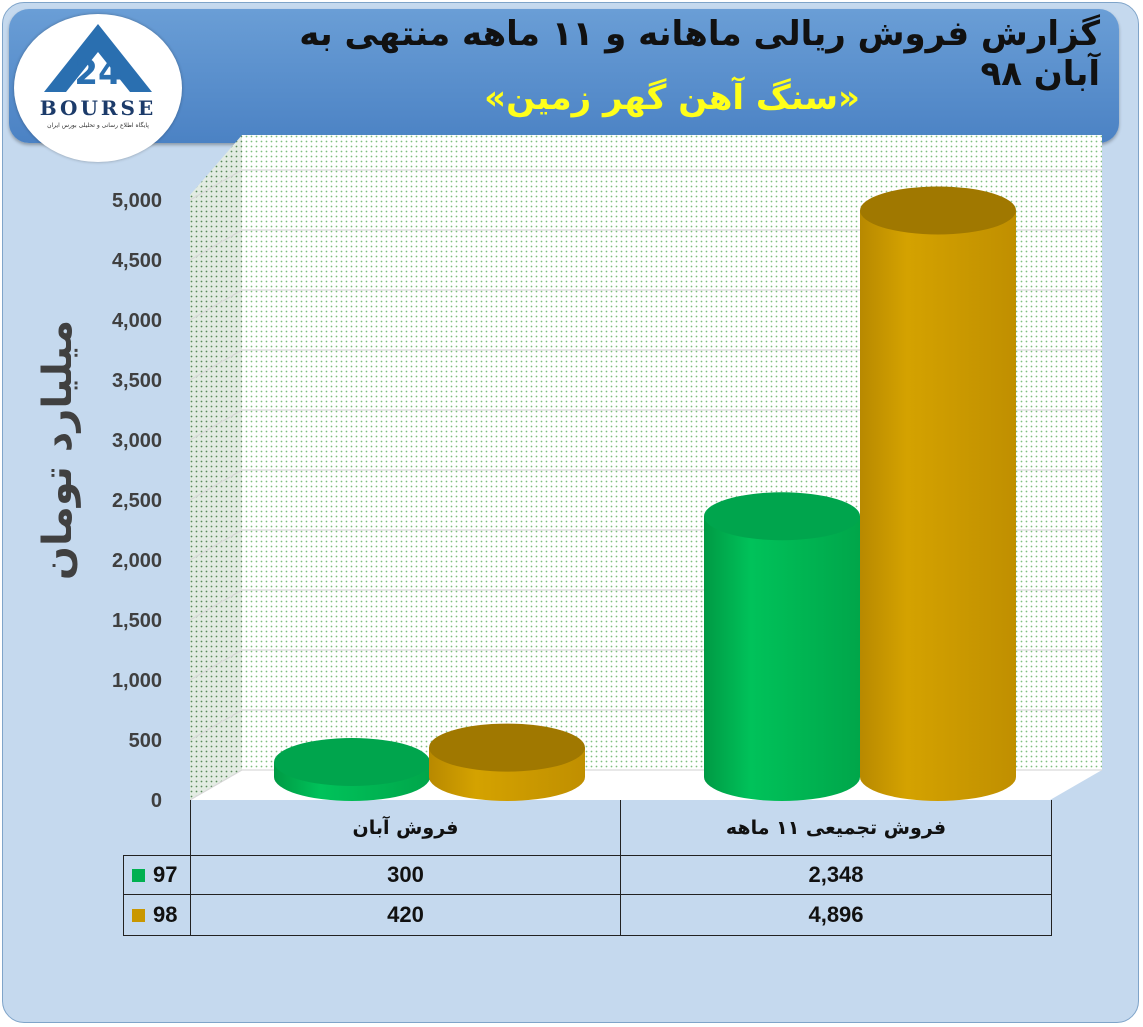  What do you see at coordinates (836, 875) in the screenshot?
I see `data-label: 2,348` at bounding box center [836, 875].